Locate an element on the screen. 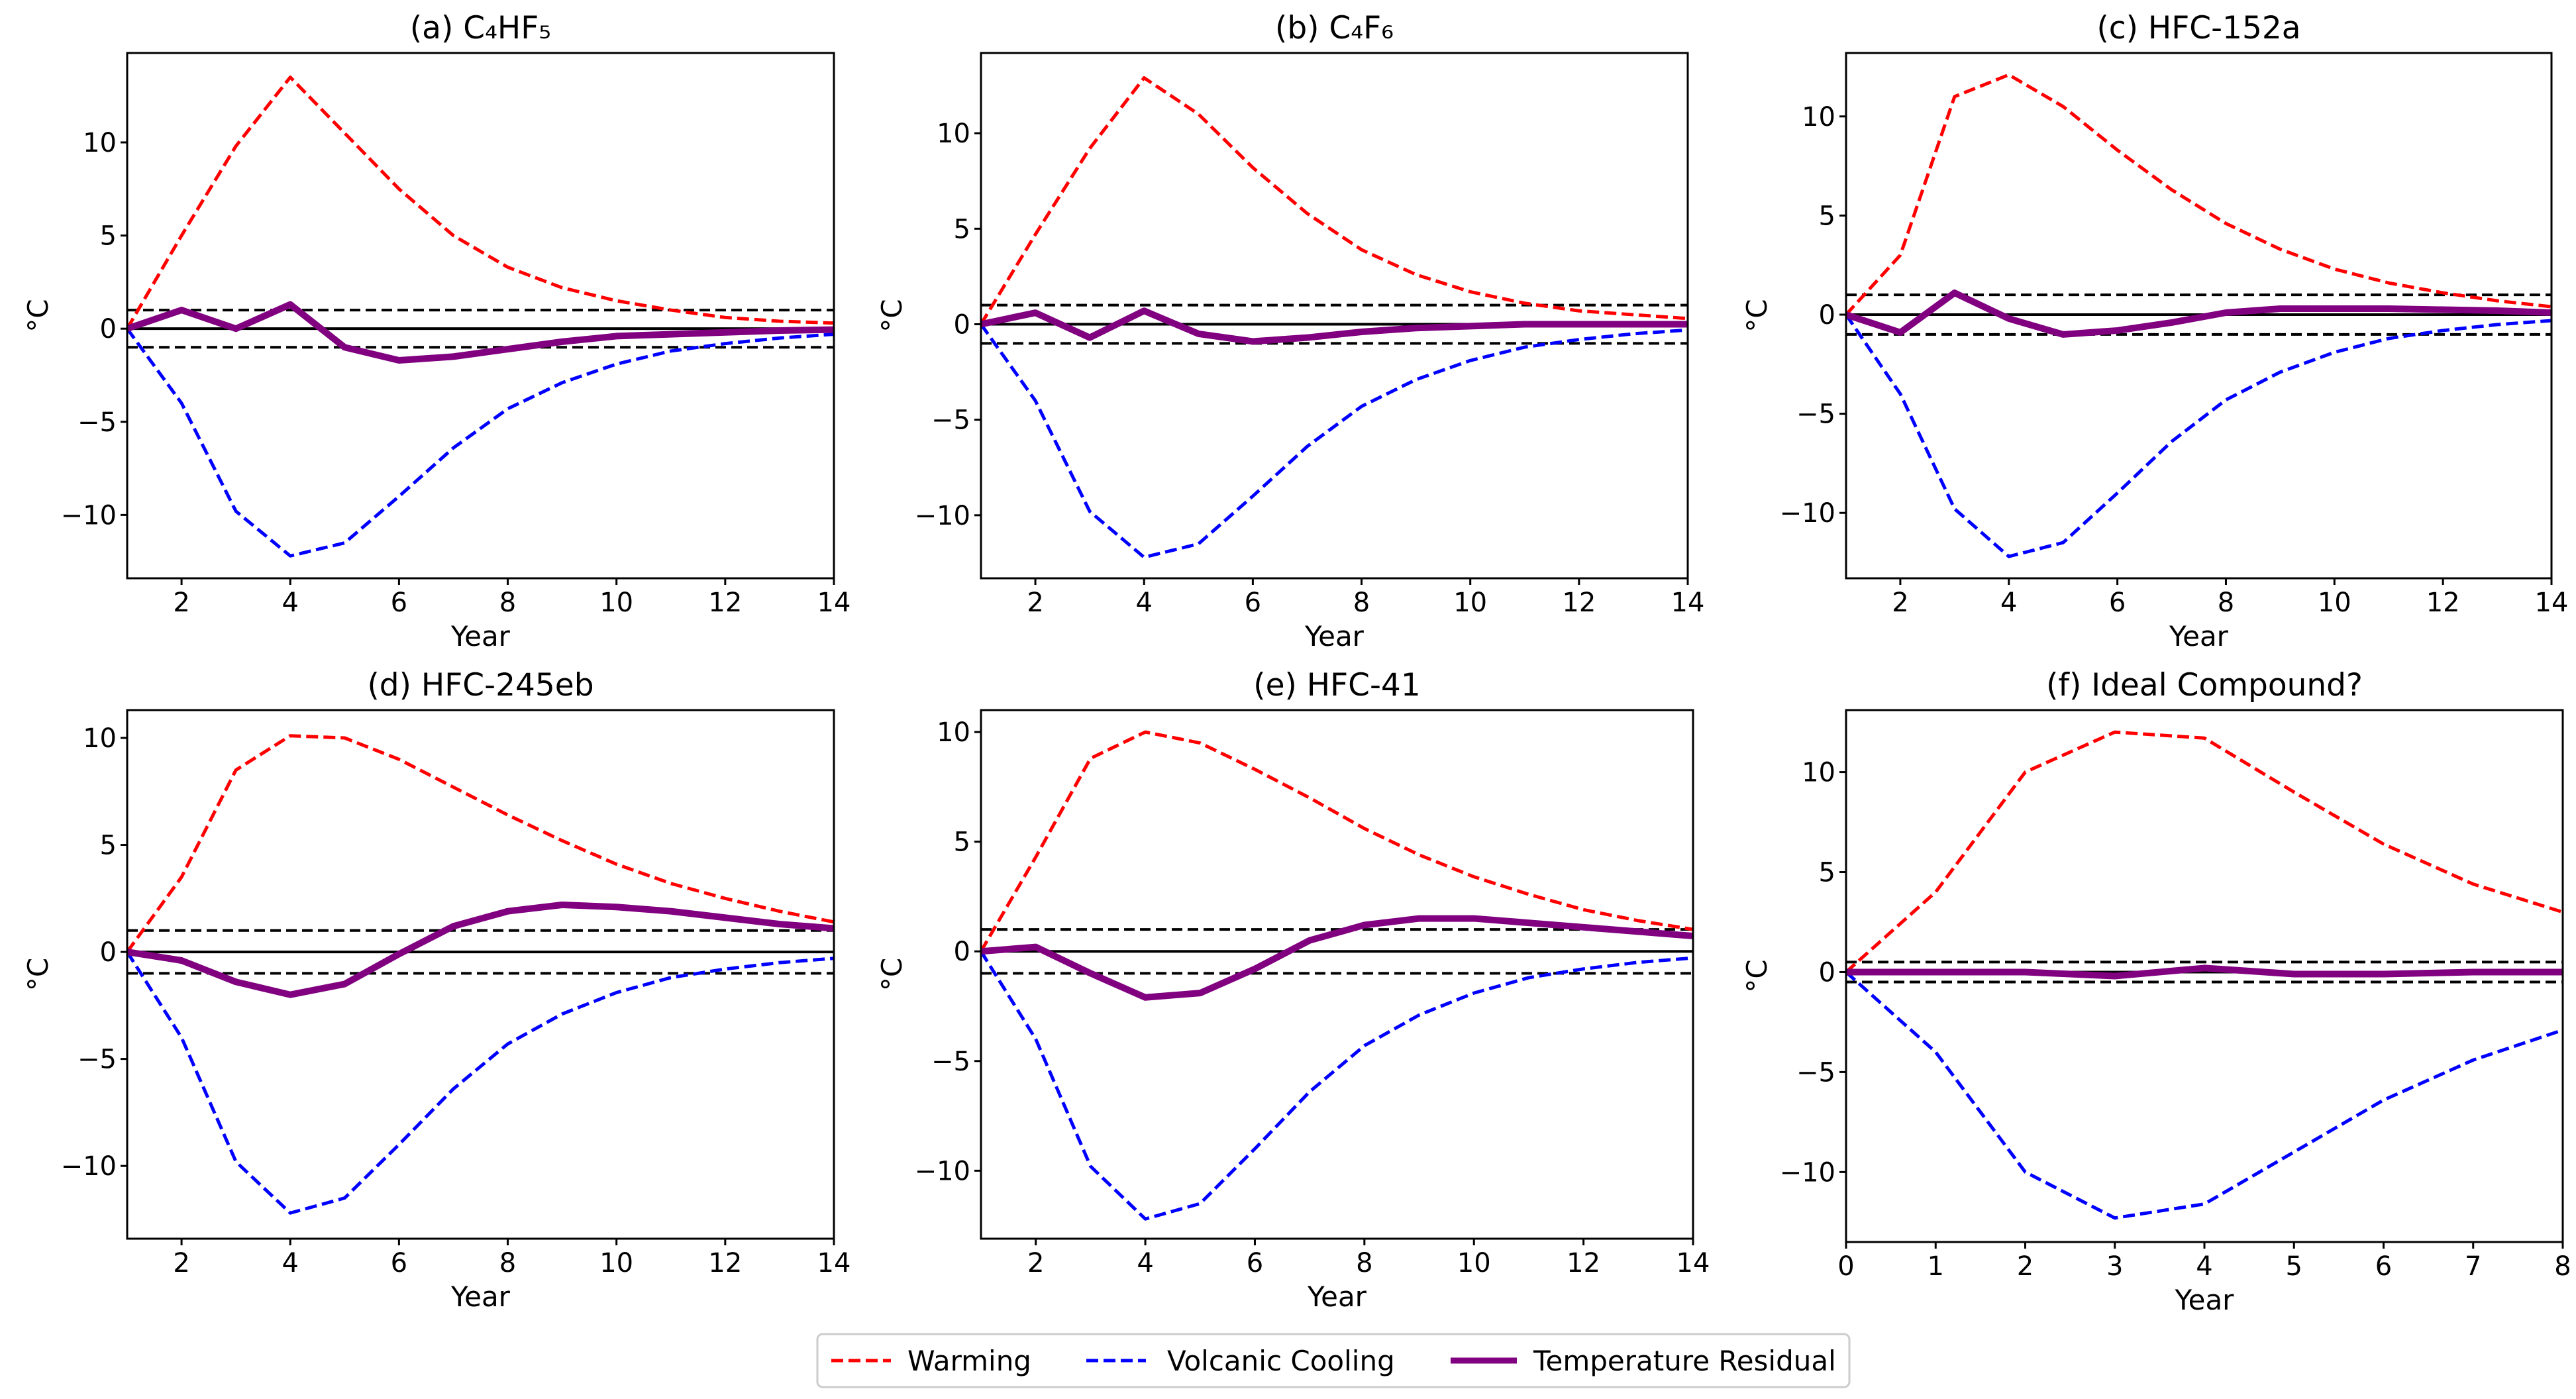 The height and width of the screenshot is (1399, 2576). panel-2: 2 4 6 8 10 12 14 −10 −5 0 5 10 (c) HFC-152a Year °C is located at coordinates (2154, 331).